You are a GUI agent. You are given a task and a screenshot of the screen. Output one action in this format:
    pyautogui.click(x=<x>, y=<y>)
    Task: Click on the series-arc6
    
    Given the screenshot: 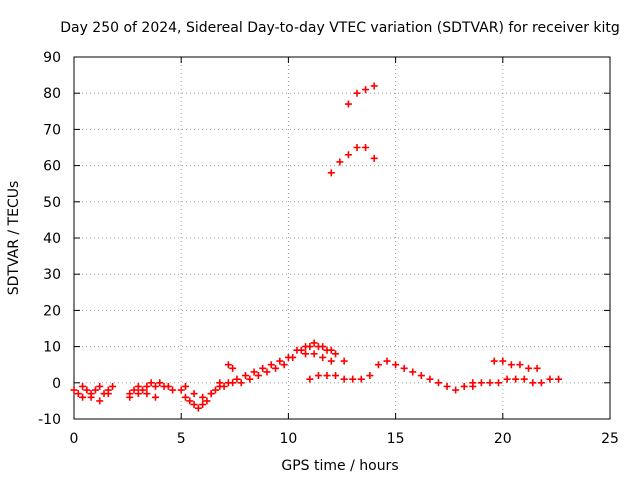 What is the action you would take?
    pyautogui.click(x=200, y=397)
    